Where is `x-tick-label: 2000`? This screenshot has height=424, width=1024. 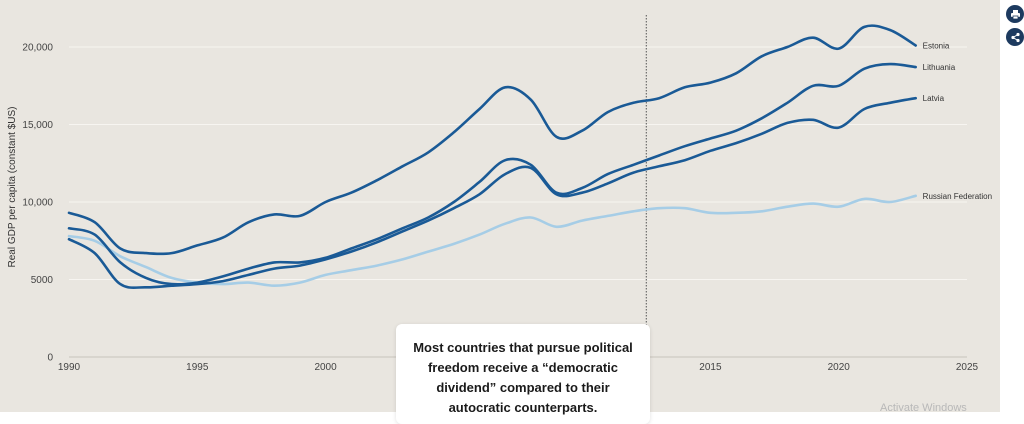 x-tick-label: 2000 is located at coordinates (325, 367).